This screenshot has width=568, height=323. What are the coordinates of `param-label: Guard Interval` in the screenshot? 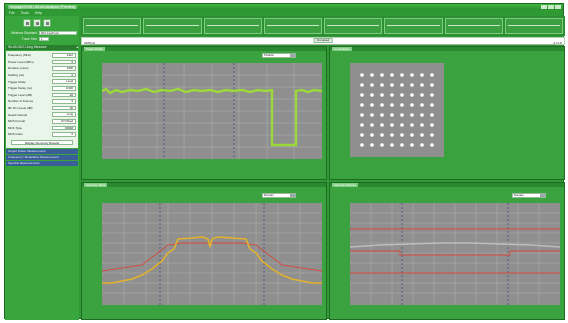 It's located at (18, 114).